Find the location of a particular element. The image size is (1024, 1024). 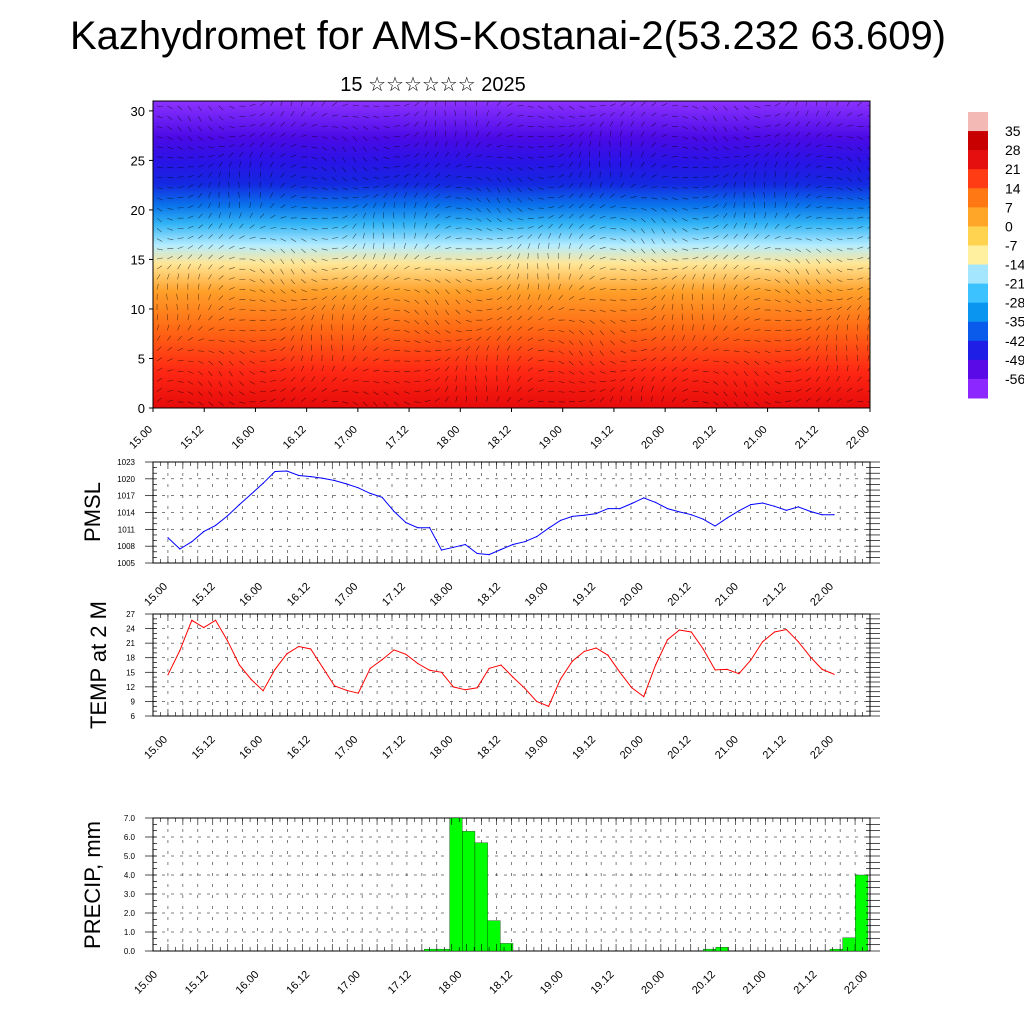

colorbar-swatch is located at coordinates (978, 255).